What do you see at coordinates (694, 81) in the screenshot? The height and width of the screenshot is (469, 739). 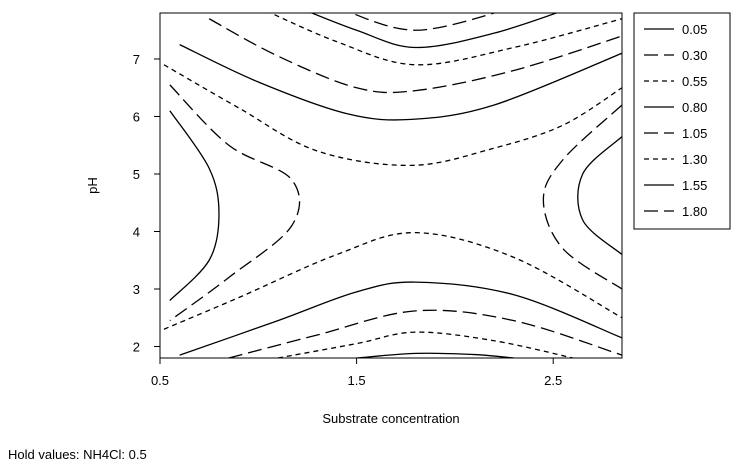 I see `legend-label-3: 0.55` at bounding box center [694, 81].